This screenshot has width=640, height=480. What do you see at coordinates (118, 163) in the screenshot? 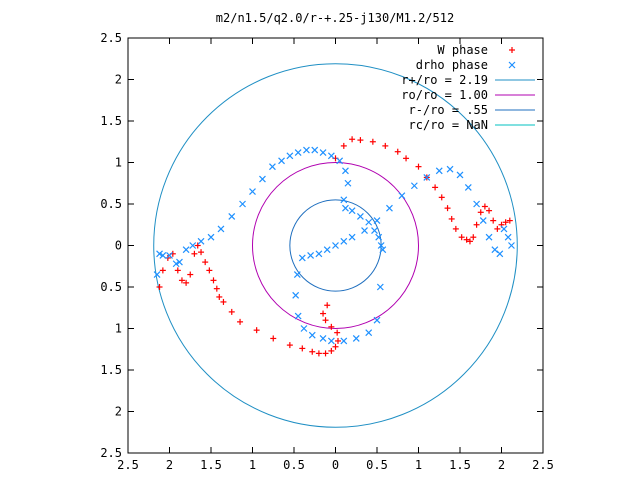
I see `y-tick-label: 1` at bounding box center [118, 163].